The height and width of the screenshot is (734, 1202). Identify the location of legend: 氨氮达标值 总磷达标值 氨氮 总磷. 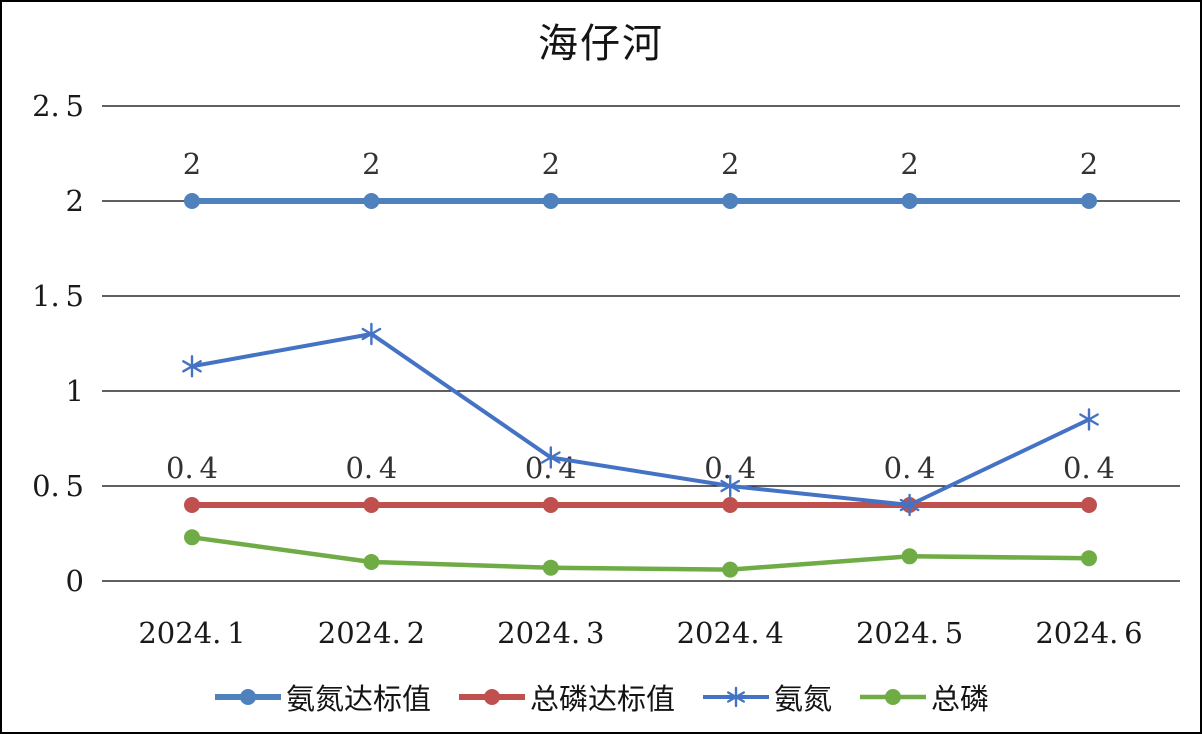
(601, 697).